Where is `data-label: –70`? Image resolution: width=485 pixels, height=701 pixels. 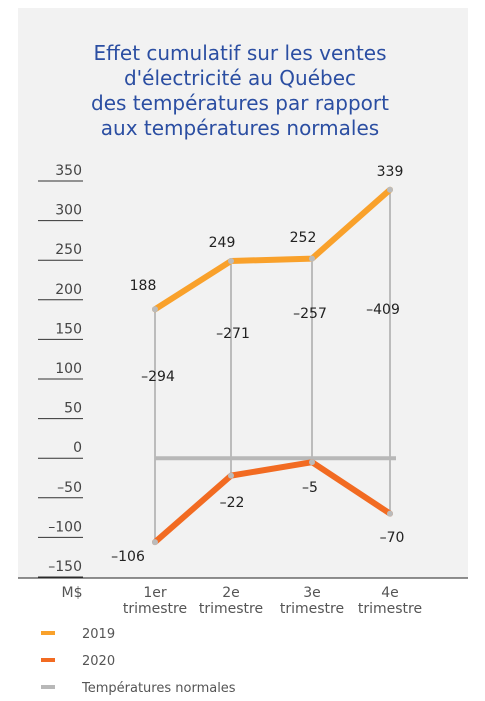 data-label: –70 is located at coordinates (392, 538).